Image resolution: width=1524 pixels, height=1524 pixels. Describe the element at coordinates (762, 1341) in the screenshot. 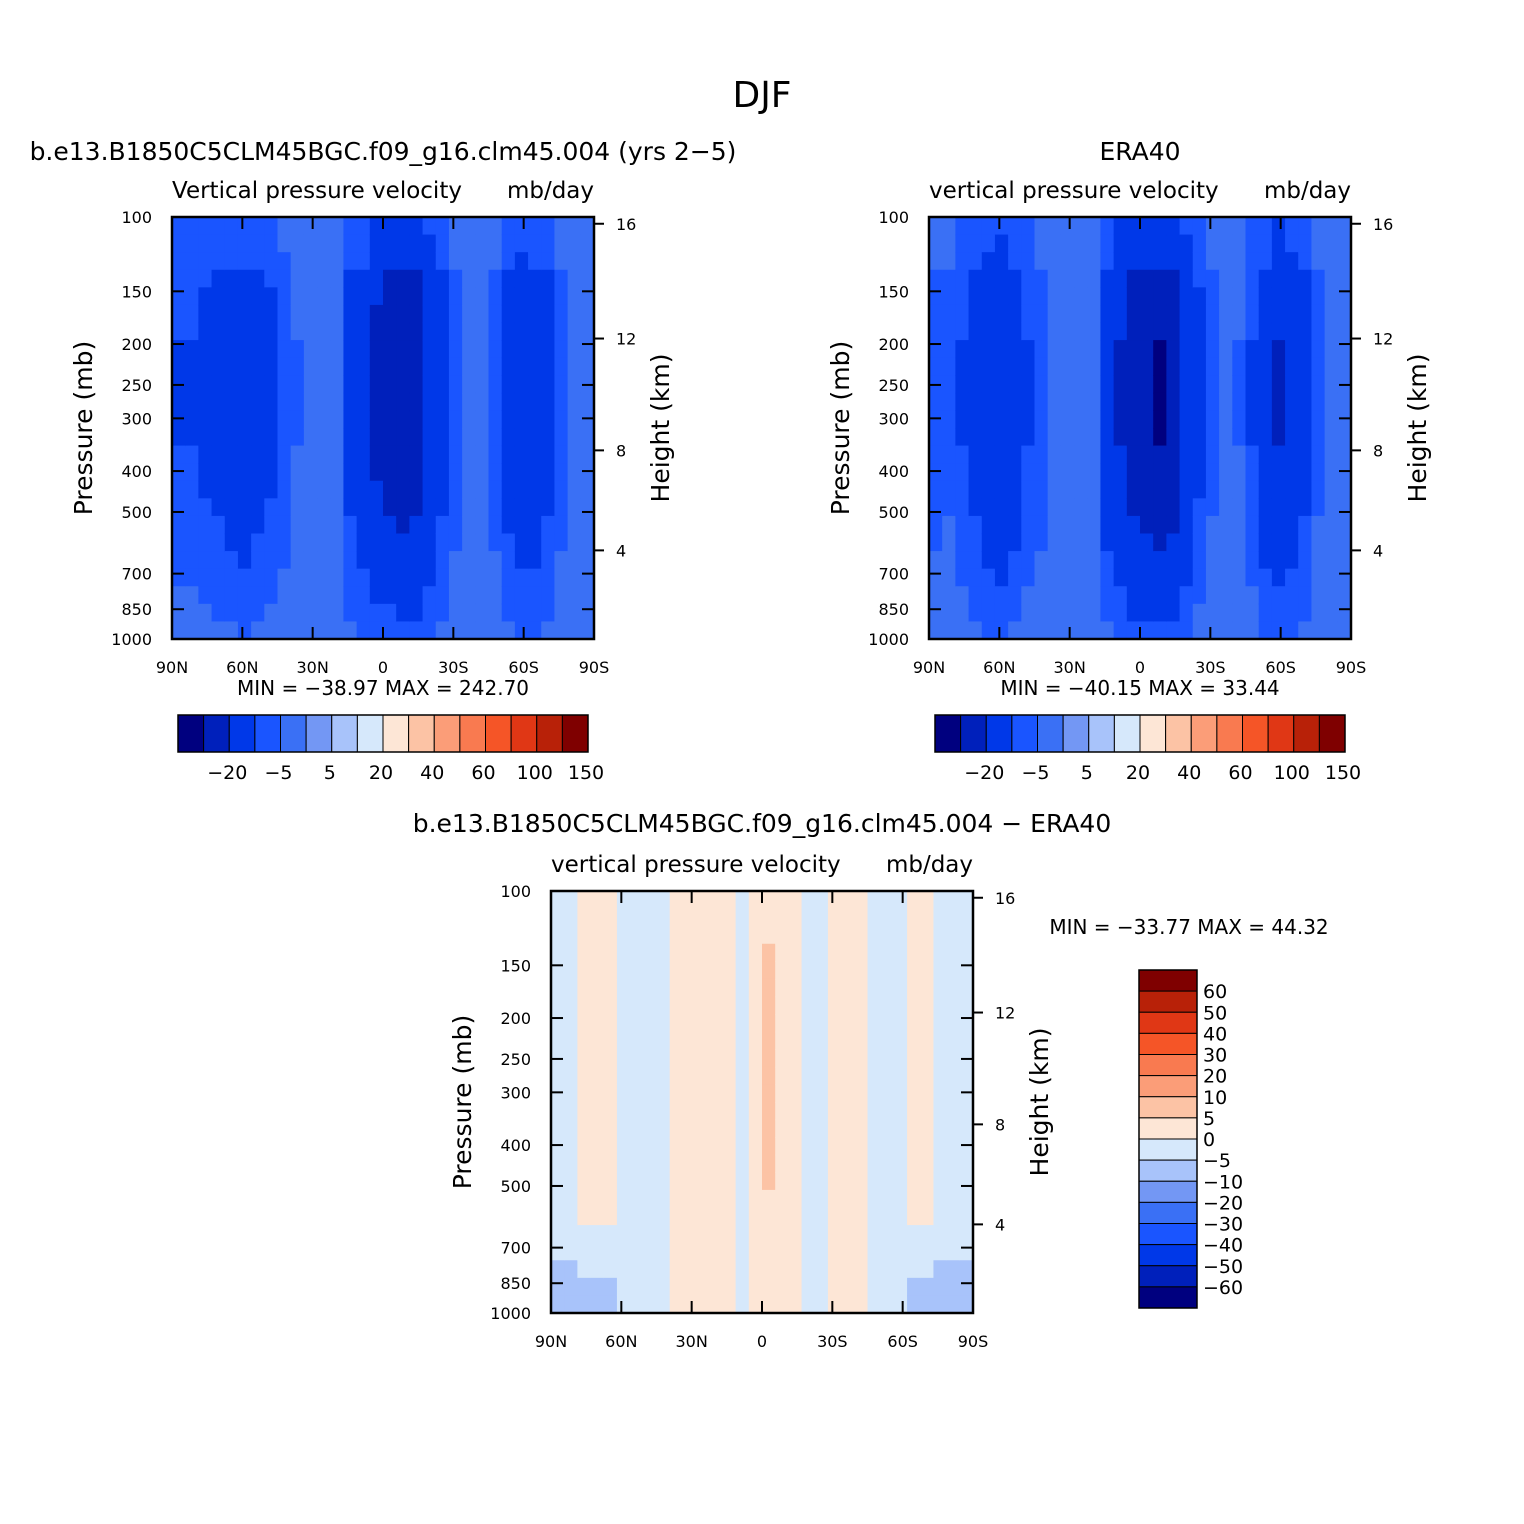

I see `x-tick-label: 0` at that location.